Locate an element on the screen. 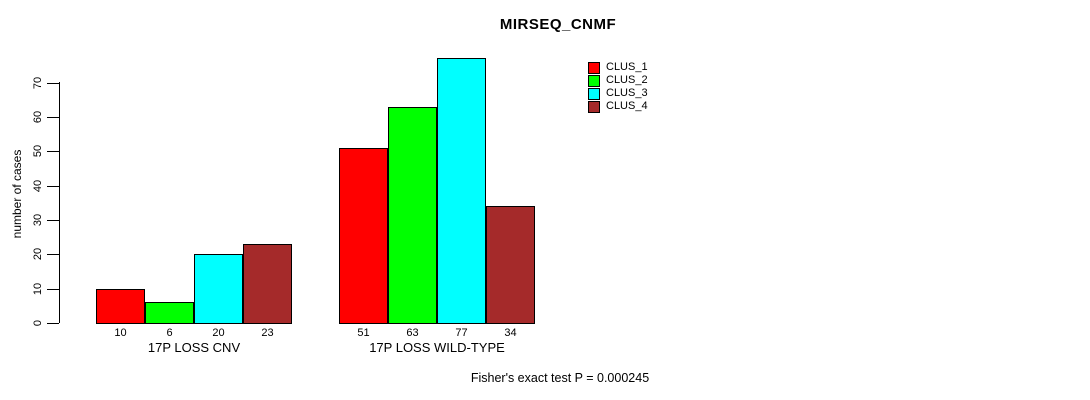 This screenshot has height=400, width=1090. bar-value-label: 51 is located at coordinates (363, 333).